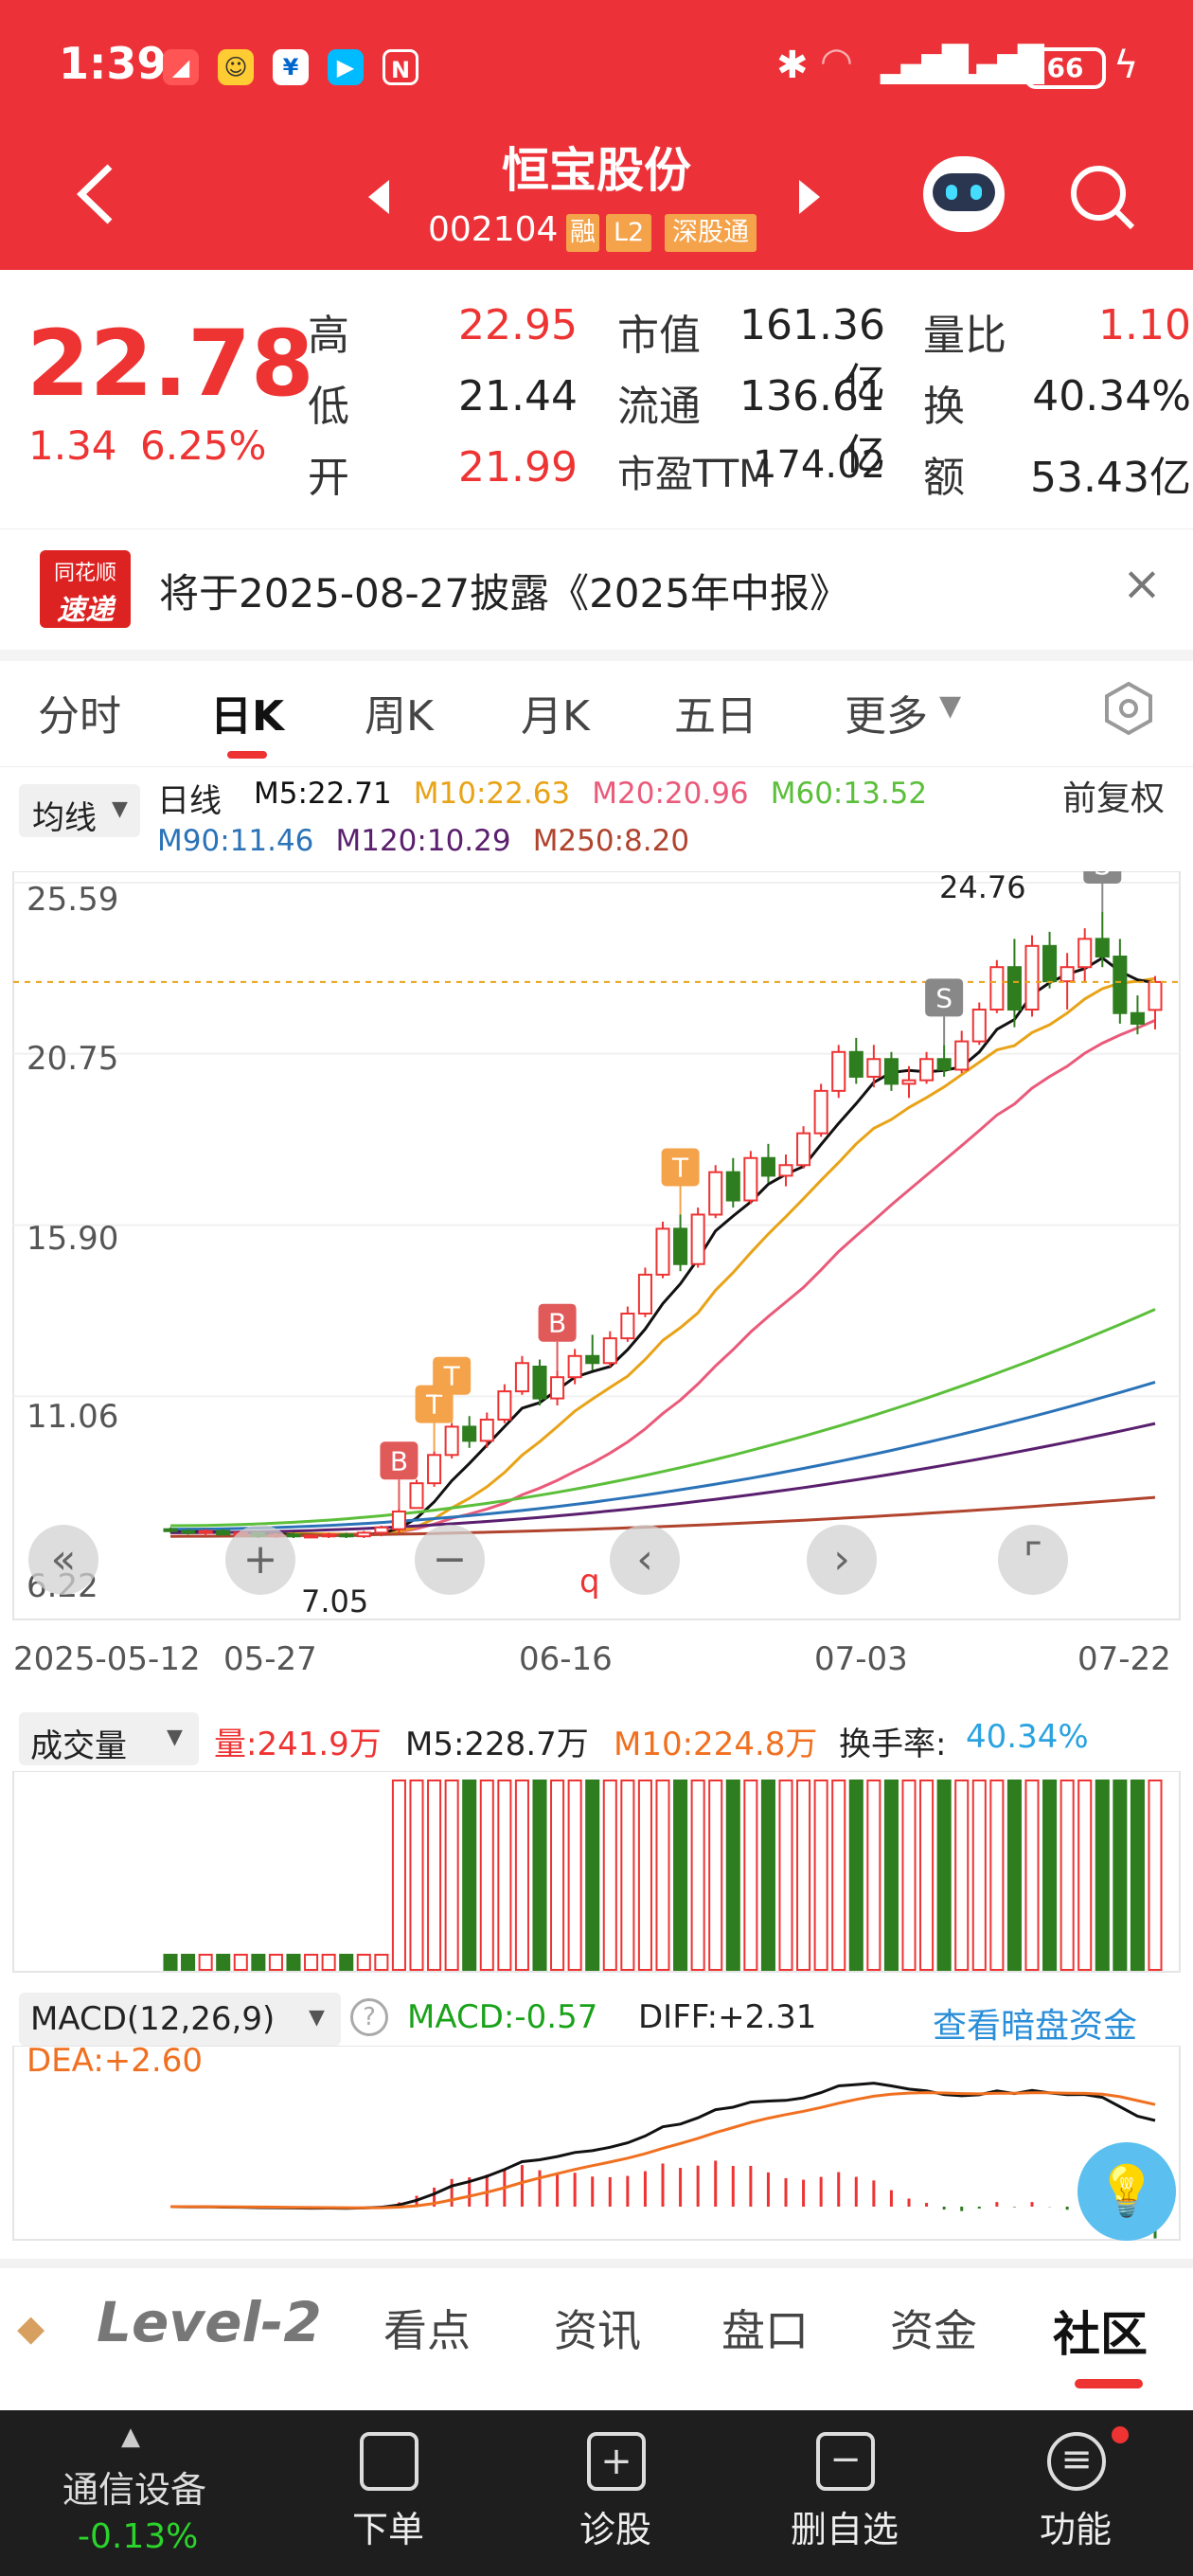 The width and height of the screenshot is (1193, 2576). What do you see at coordinates (1114, 798) in the screenshot?
I see `adjust-mode: 前复权` at bounding box center [1114, 798].